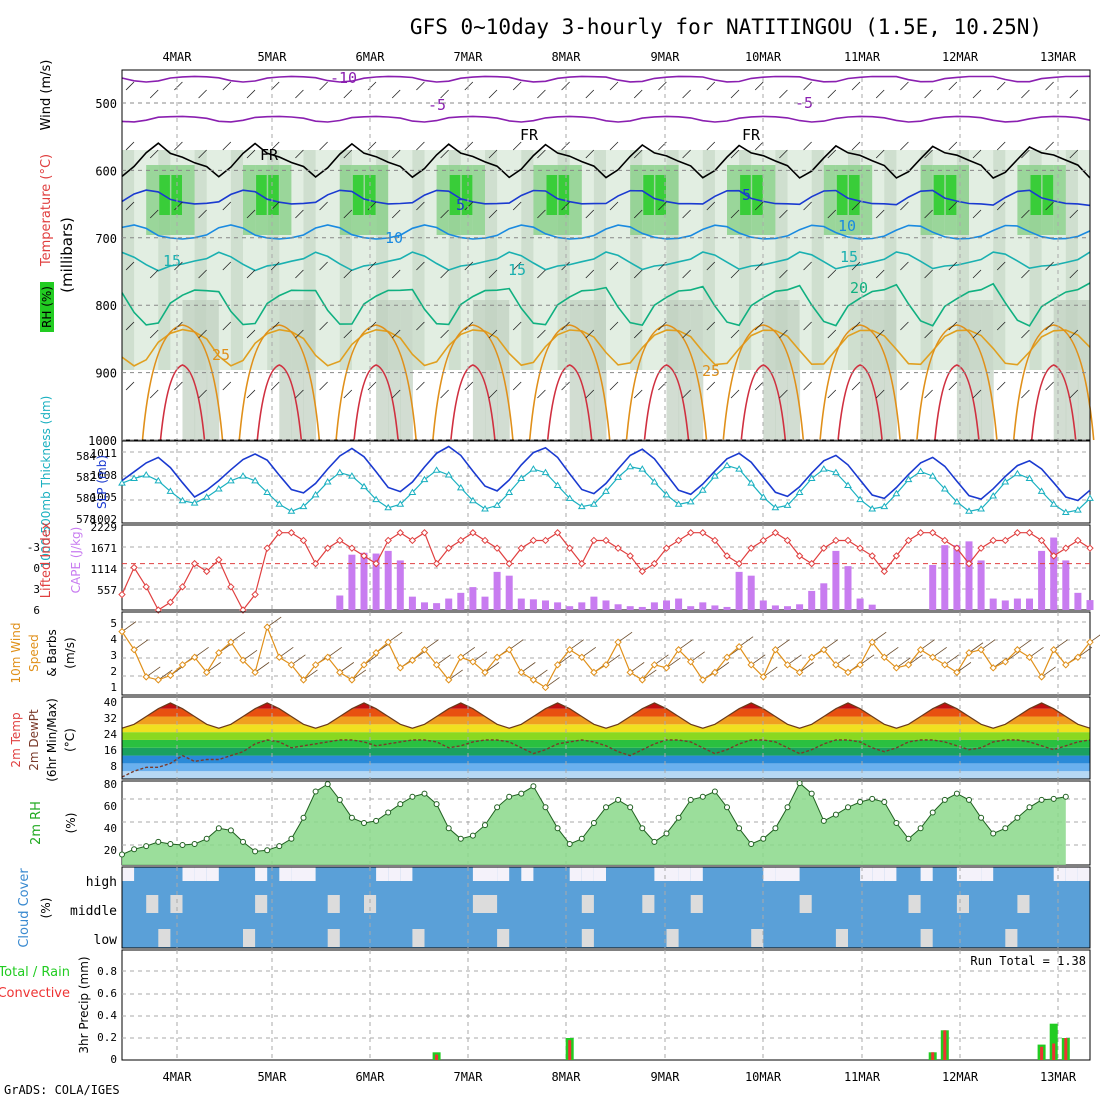  What do you see at coordinates (567, 1077) in the screenshot?
I see `date-label-bottom: 8MAR` at bounding box center [567, 1077].